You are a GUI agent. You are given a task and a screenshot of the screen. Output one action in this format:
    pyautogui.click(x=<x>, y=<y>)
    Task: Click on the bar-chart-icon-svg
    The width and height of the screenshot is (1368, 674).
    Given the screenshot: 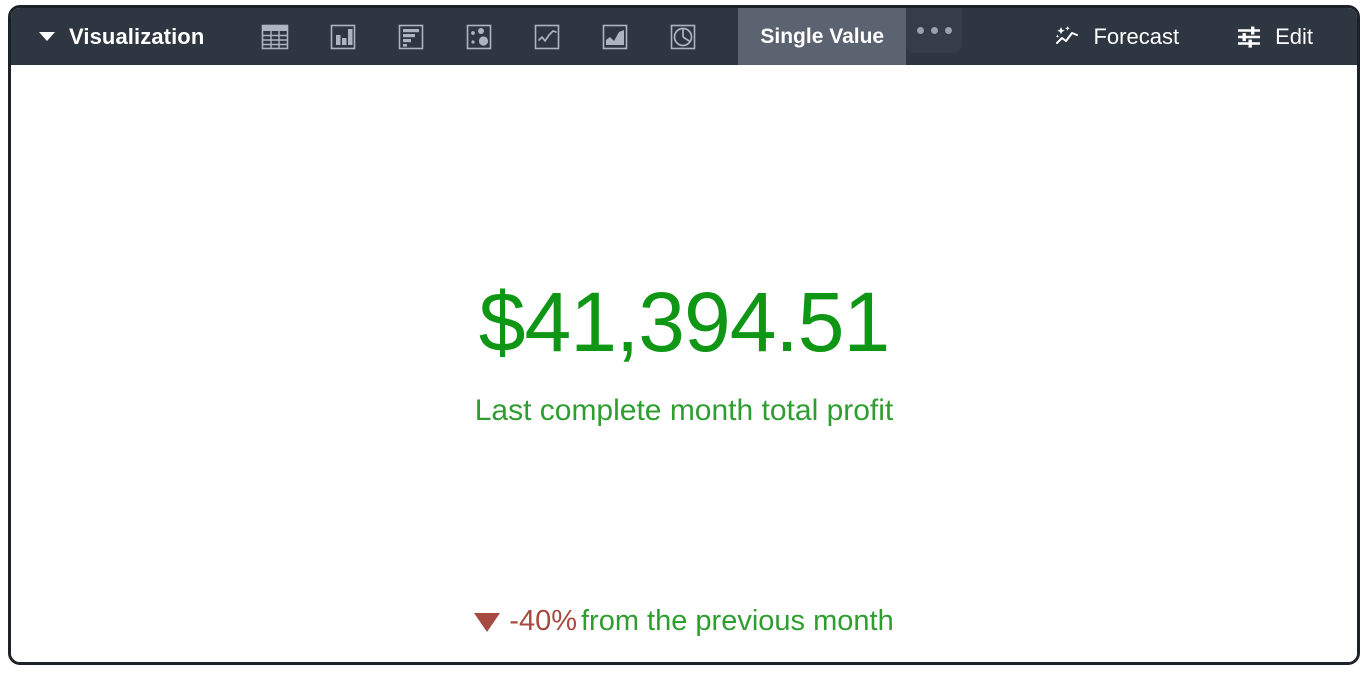 What is the action you would take?
    pyautogui.click(x=411, y=36)
    